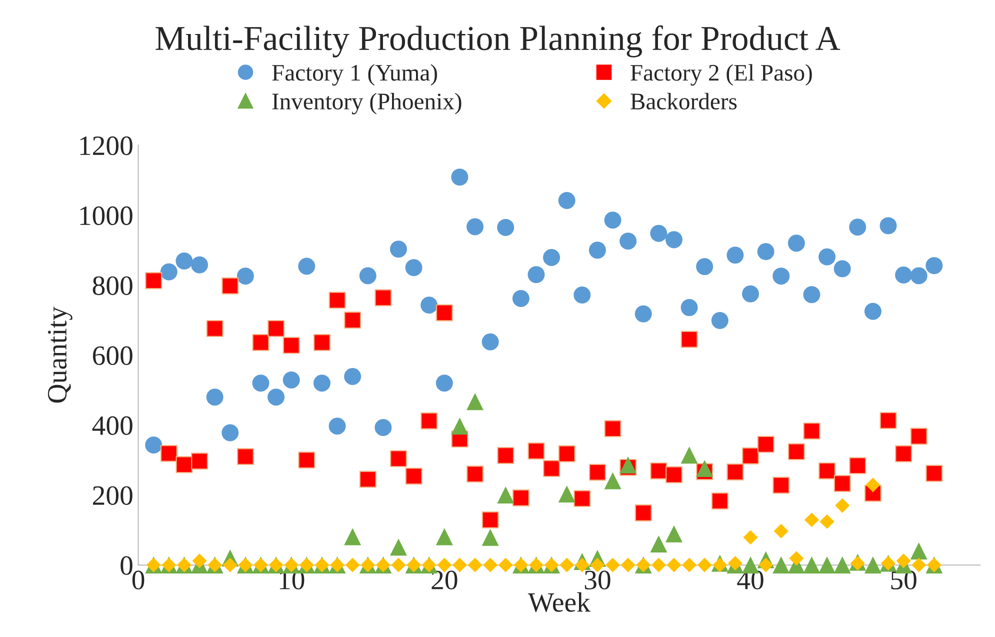 The height and width of the screenshot is (637, 995). What do you see at coordinates (126, 565) in the screenshot?
I see `y-tick-label: 0` at bounding box center [126, 565].